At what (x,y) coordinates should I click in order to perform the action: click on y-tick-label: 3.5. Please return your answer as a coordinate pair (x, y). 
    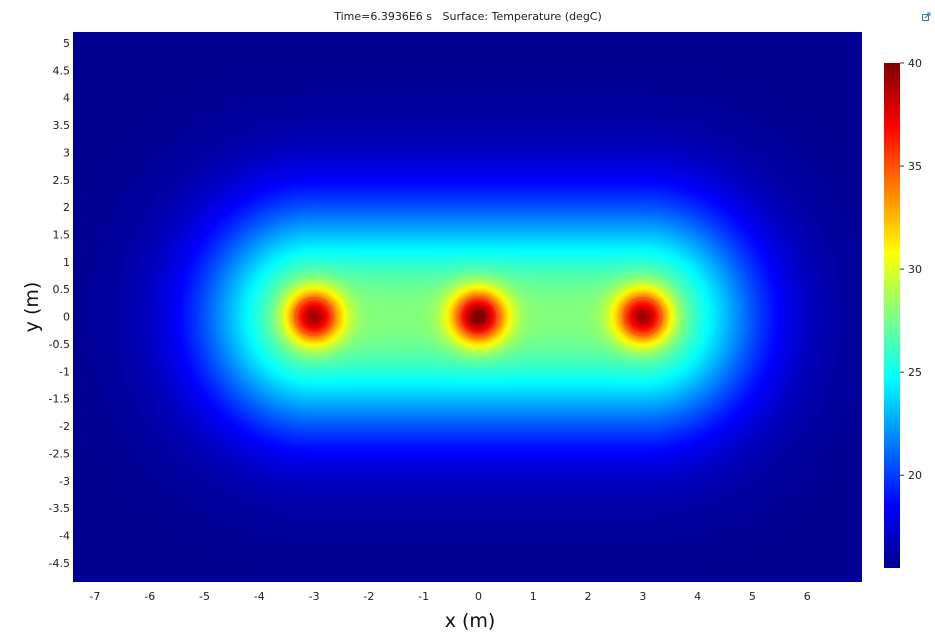
    Looking at the image, I should click on (62, 125).